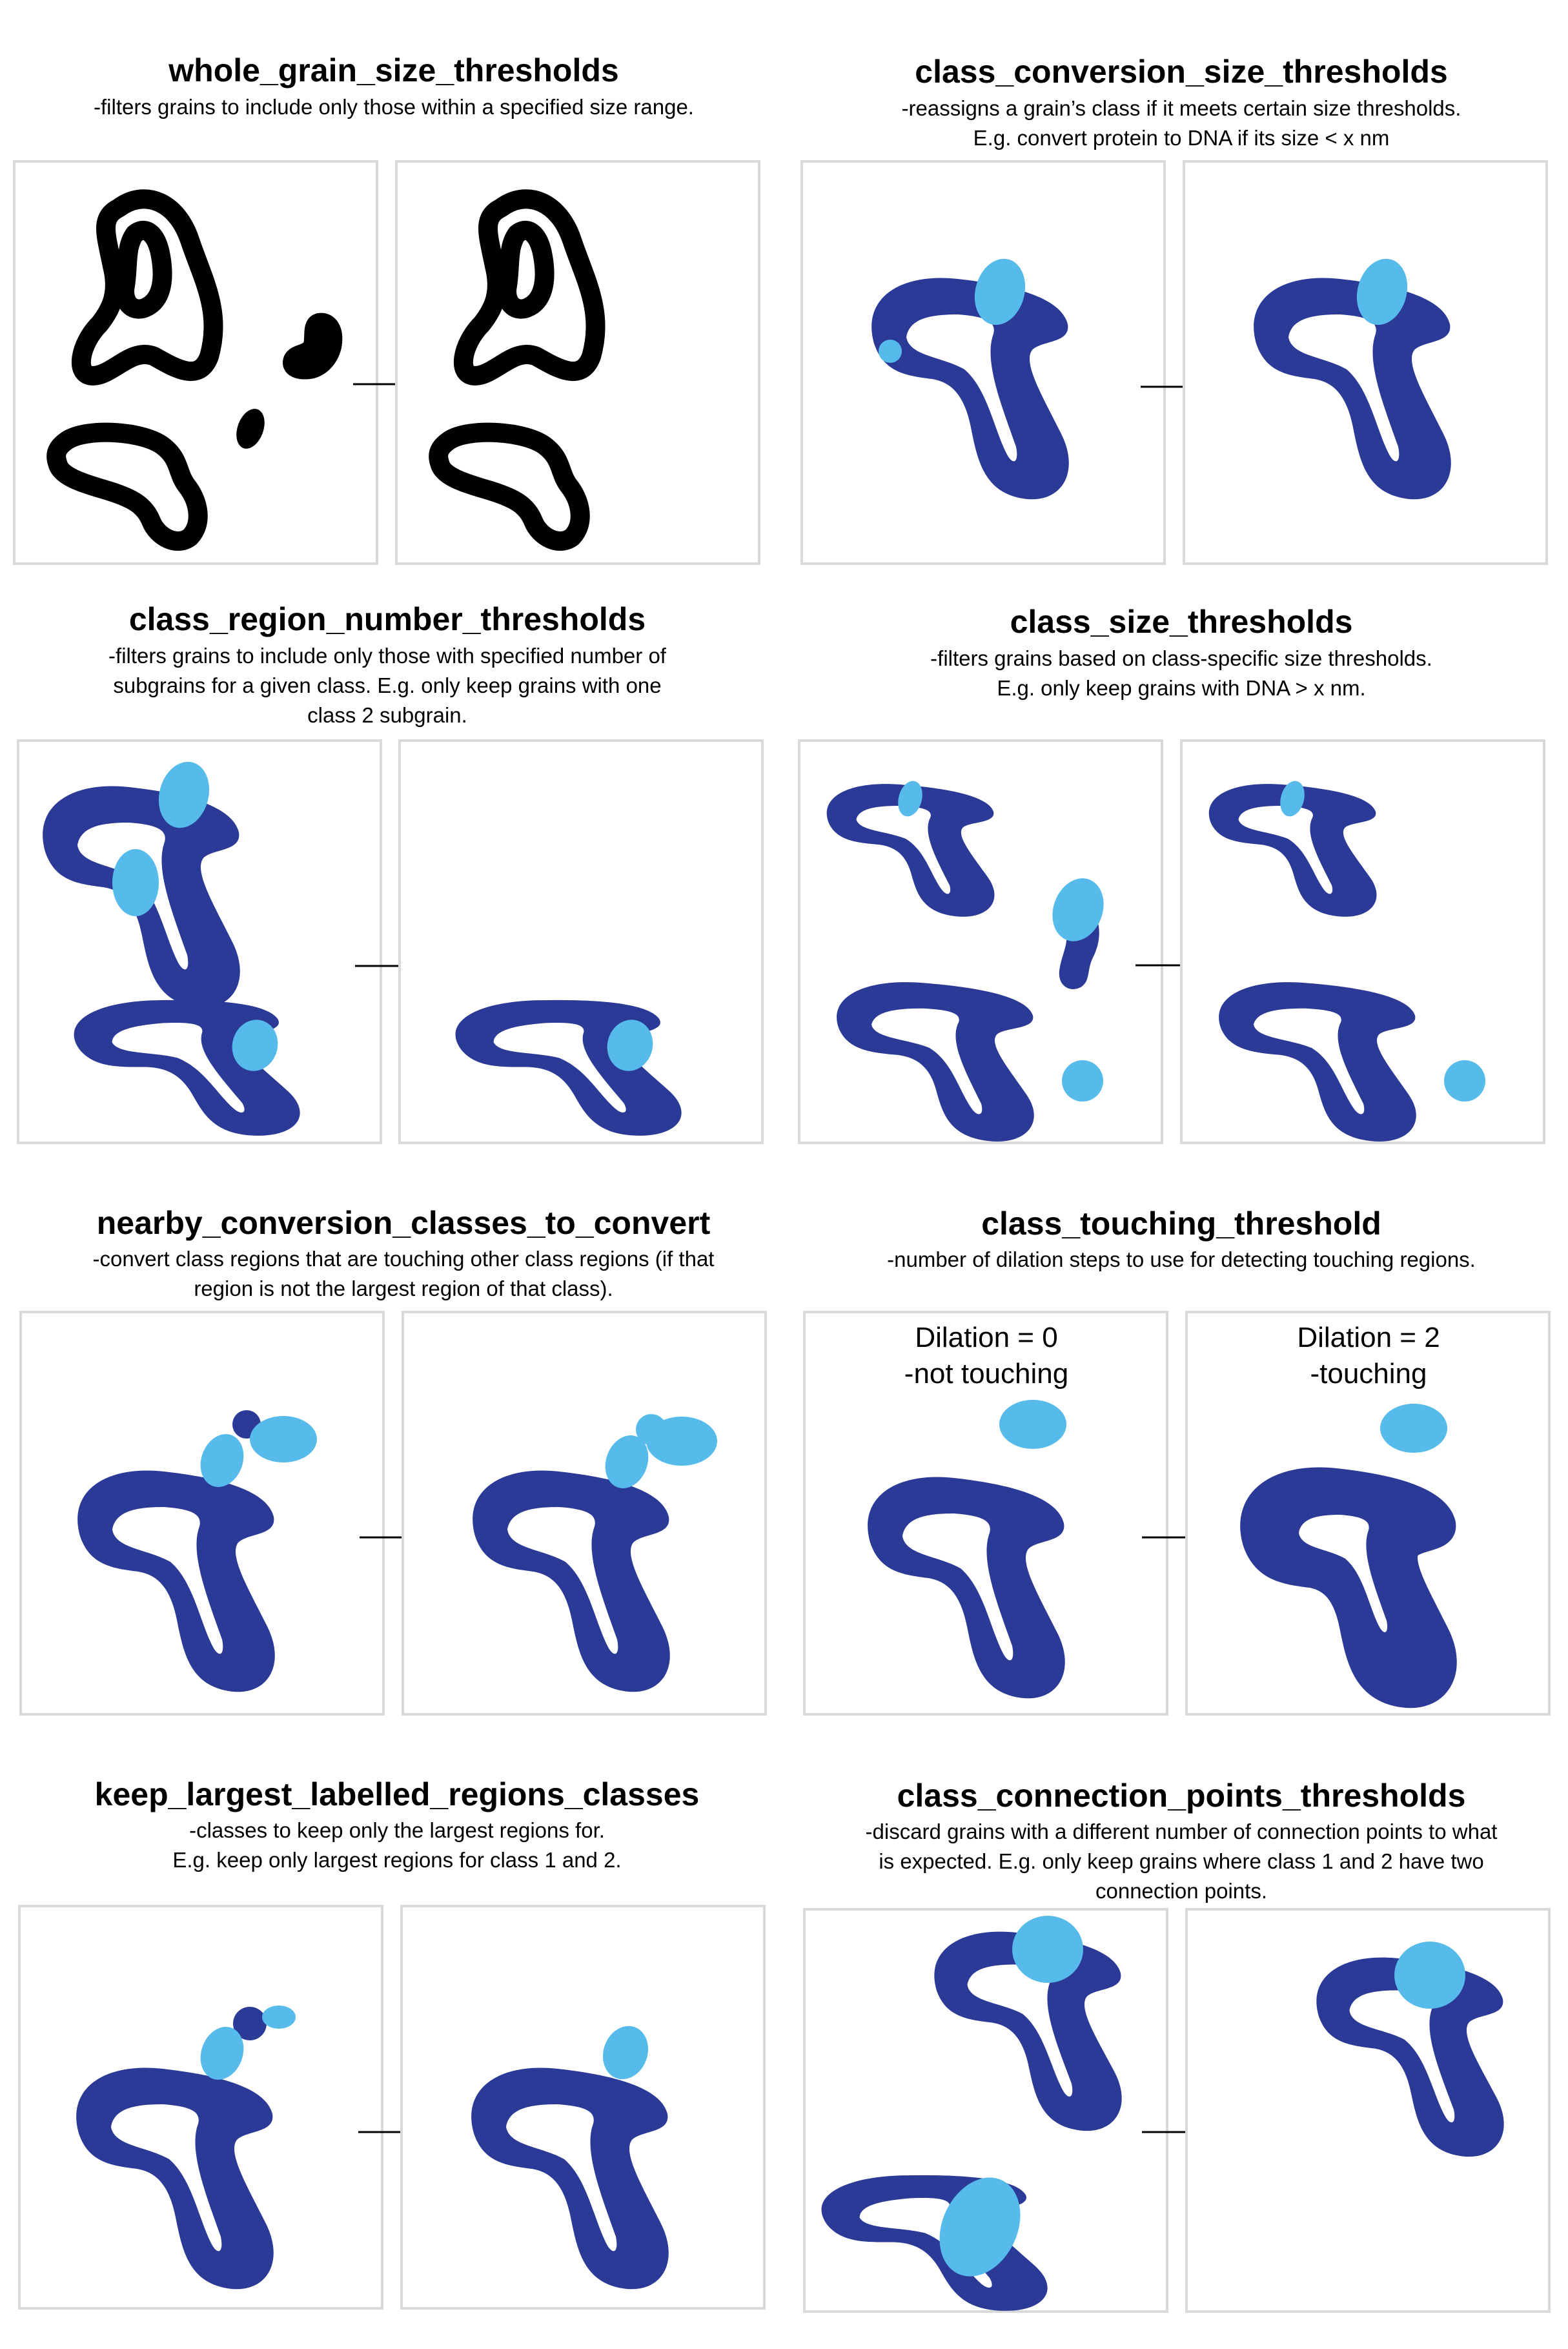 This screenshot has height=2349, width=1568. What do you see at coordinates (397, 1794) in the screenshot?
I see `section-title: keep_largest_labelled_regions_classes` at bounding box center [397, 1794].